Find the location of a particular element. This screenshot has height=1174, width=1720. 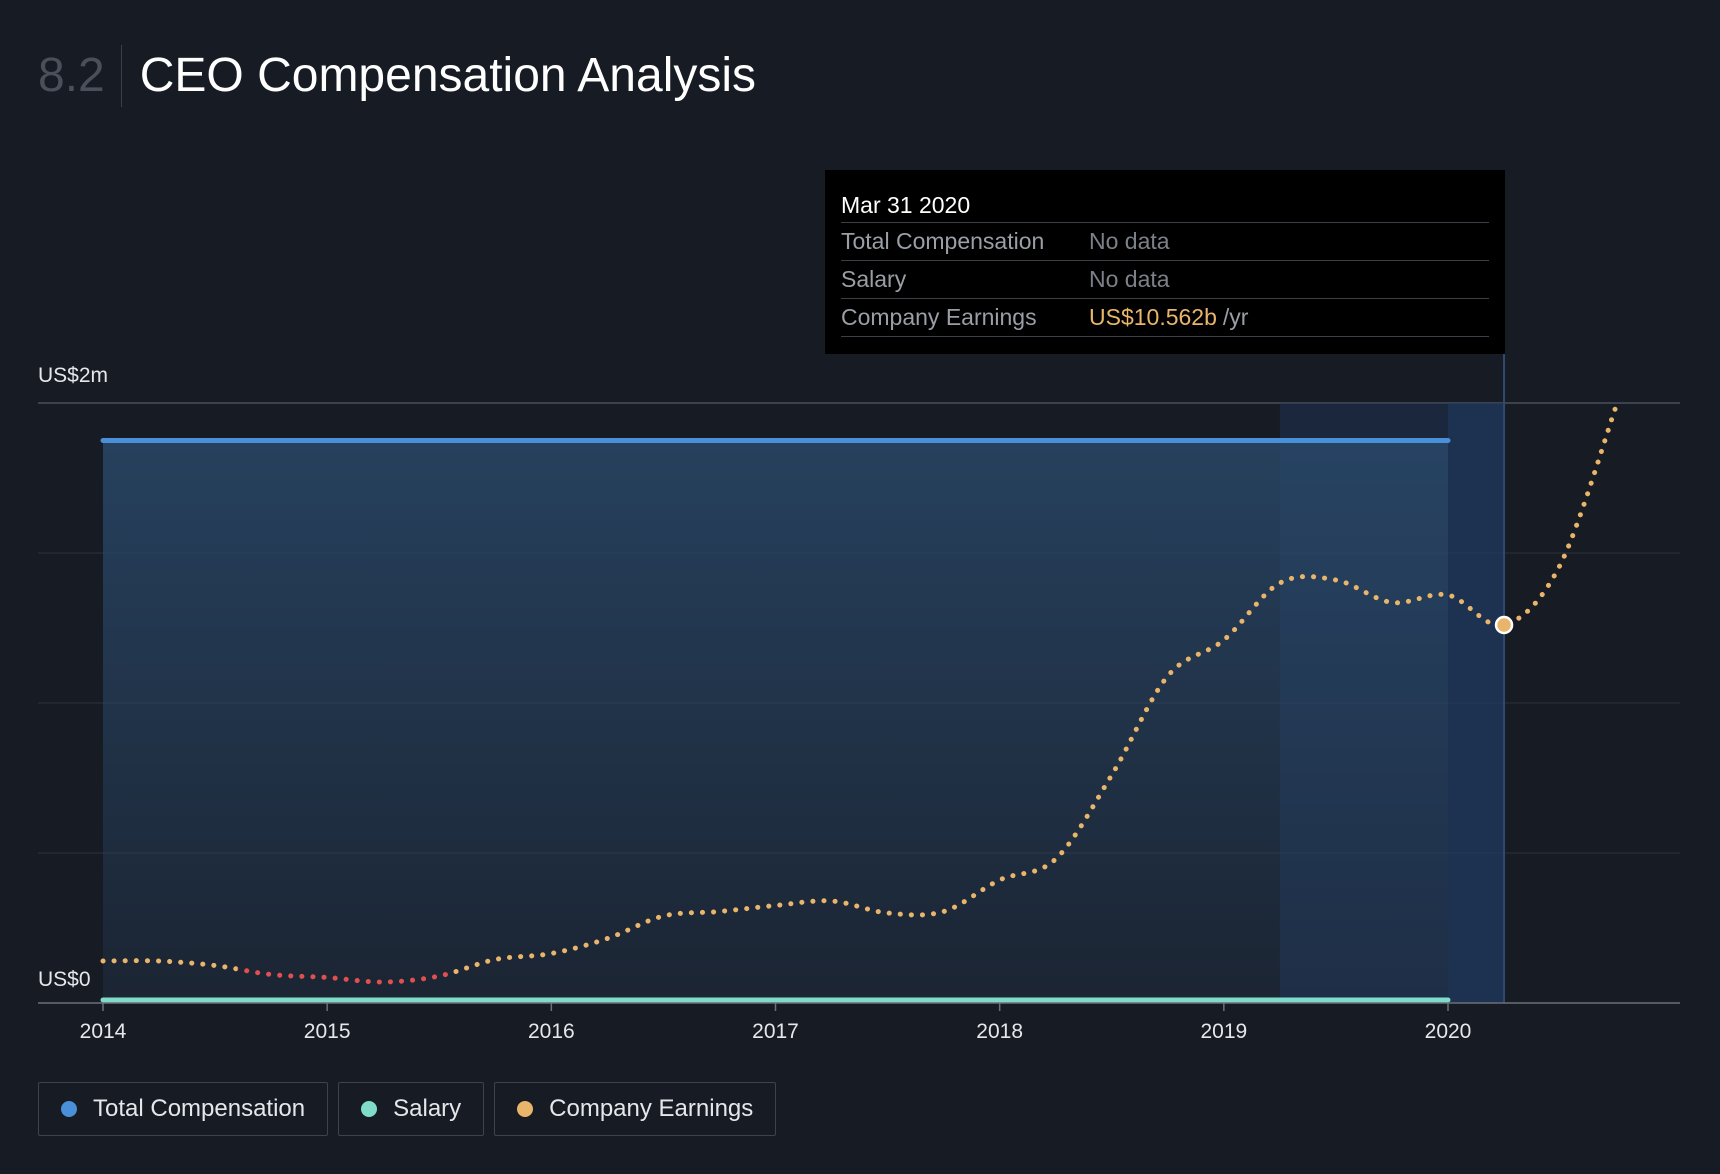

x-tick-label: 2015 is located at coordinates (327, 1031).